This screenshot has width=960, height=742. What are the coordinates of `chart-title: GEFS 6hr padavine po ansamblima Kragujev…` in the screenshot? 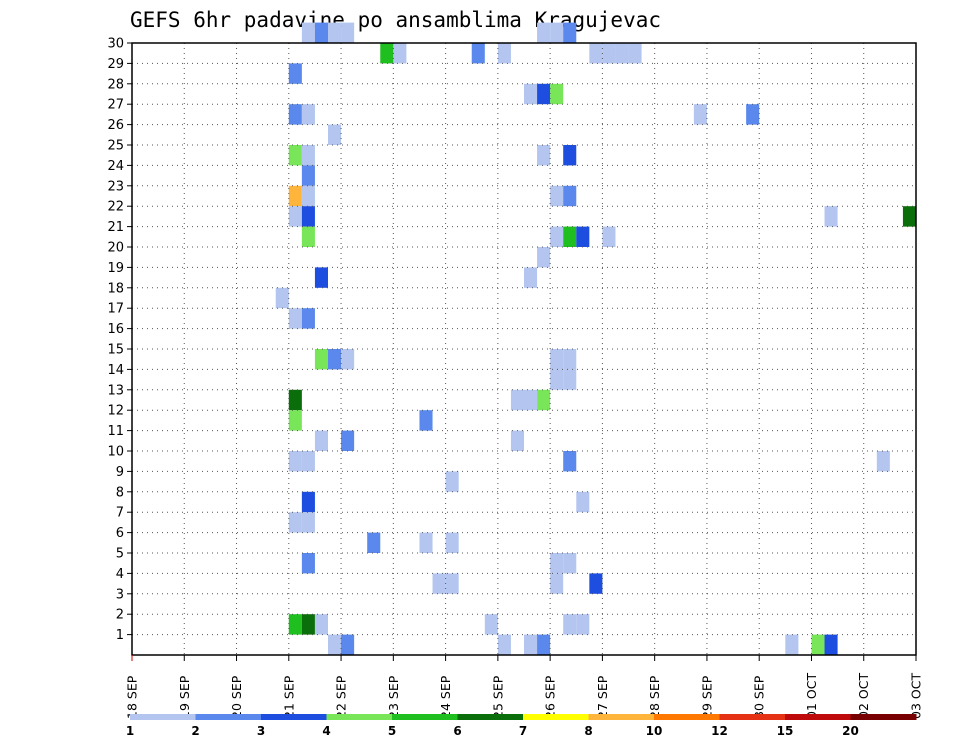 It's located at (395, 20).